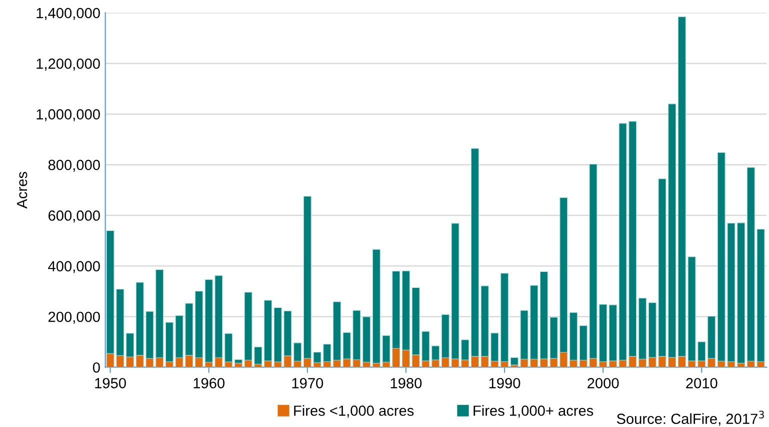  What do you see at coordinates (68, 64) in the screenshot?
I see `y-tick-label: 1,200,000` at bounding box center [68, 64].